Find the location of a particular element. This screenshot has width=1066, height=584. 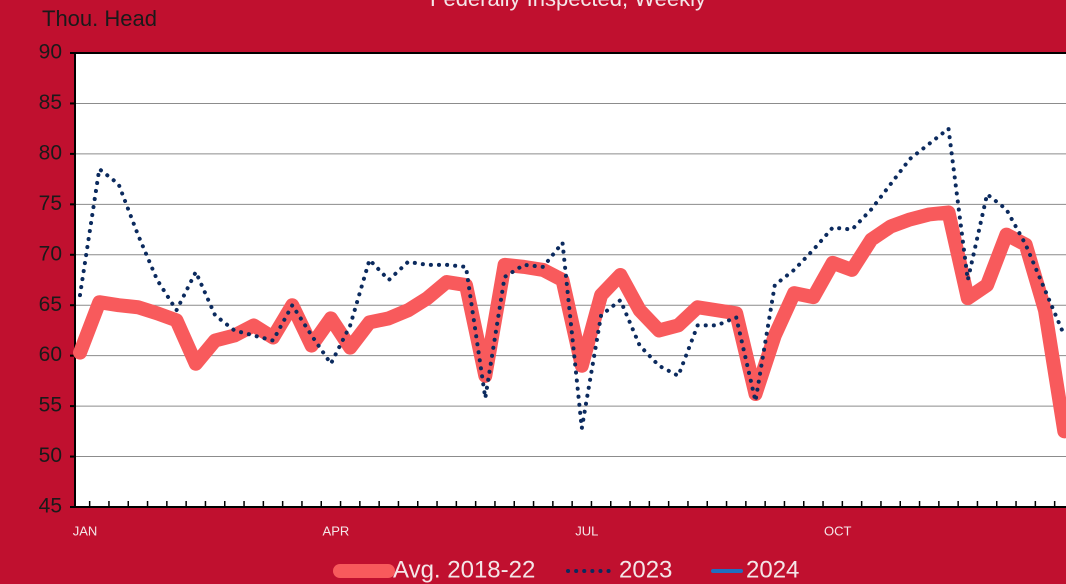

chart-title: Federally Inspected, Weekly is located at coordinates (568, 5).